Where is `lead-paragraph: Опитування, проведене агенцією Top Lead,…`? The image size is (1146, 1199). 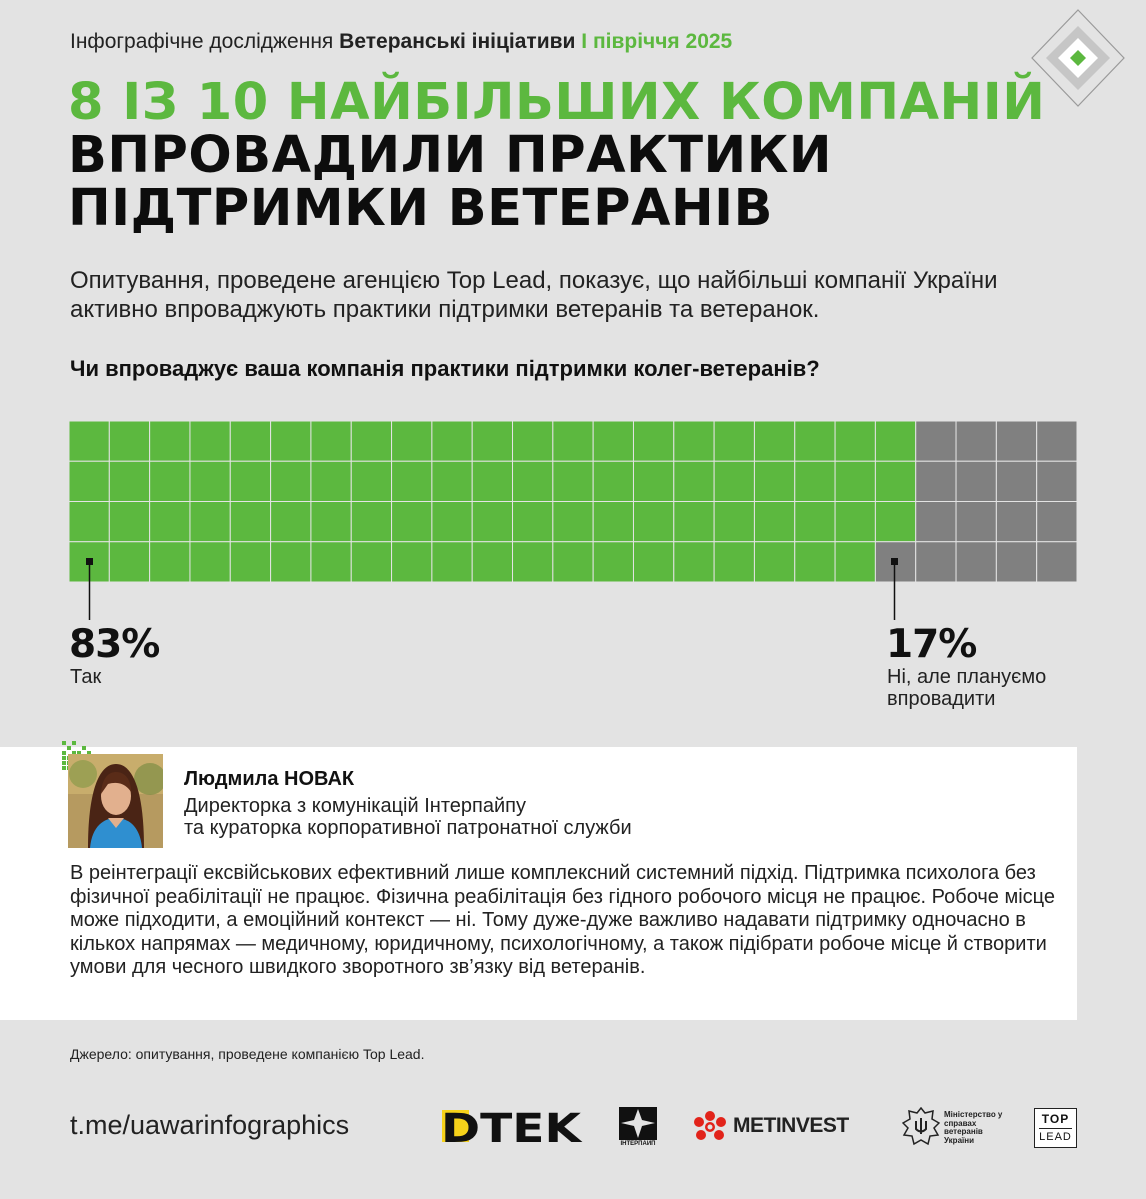 lead-paragraph: Опитування, проведене агенцією Top Lead,… is located at coordinates (534, 295).